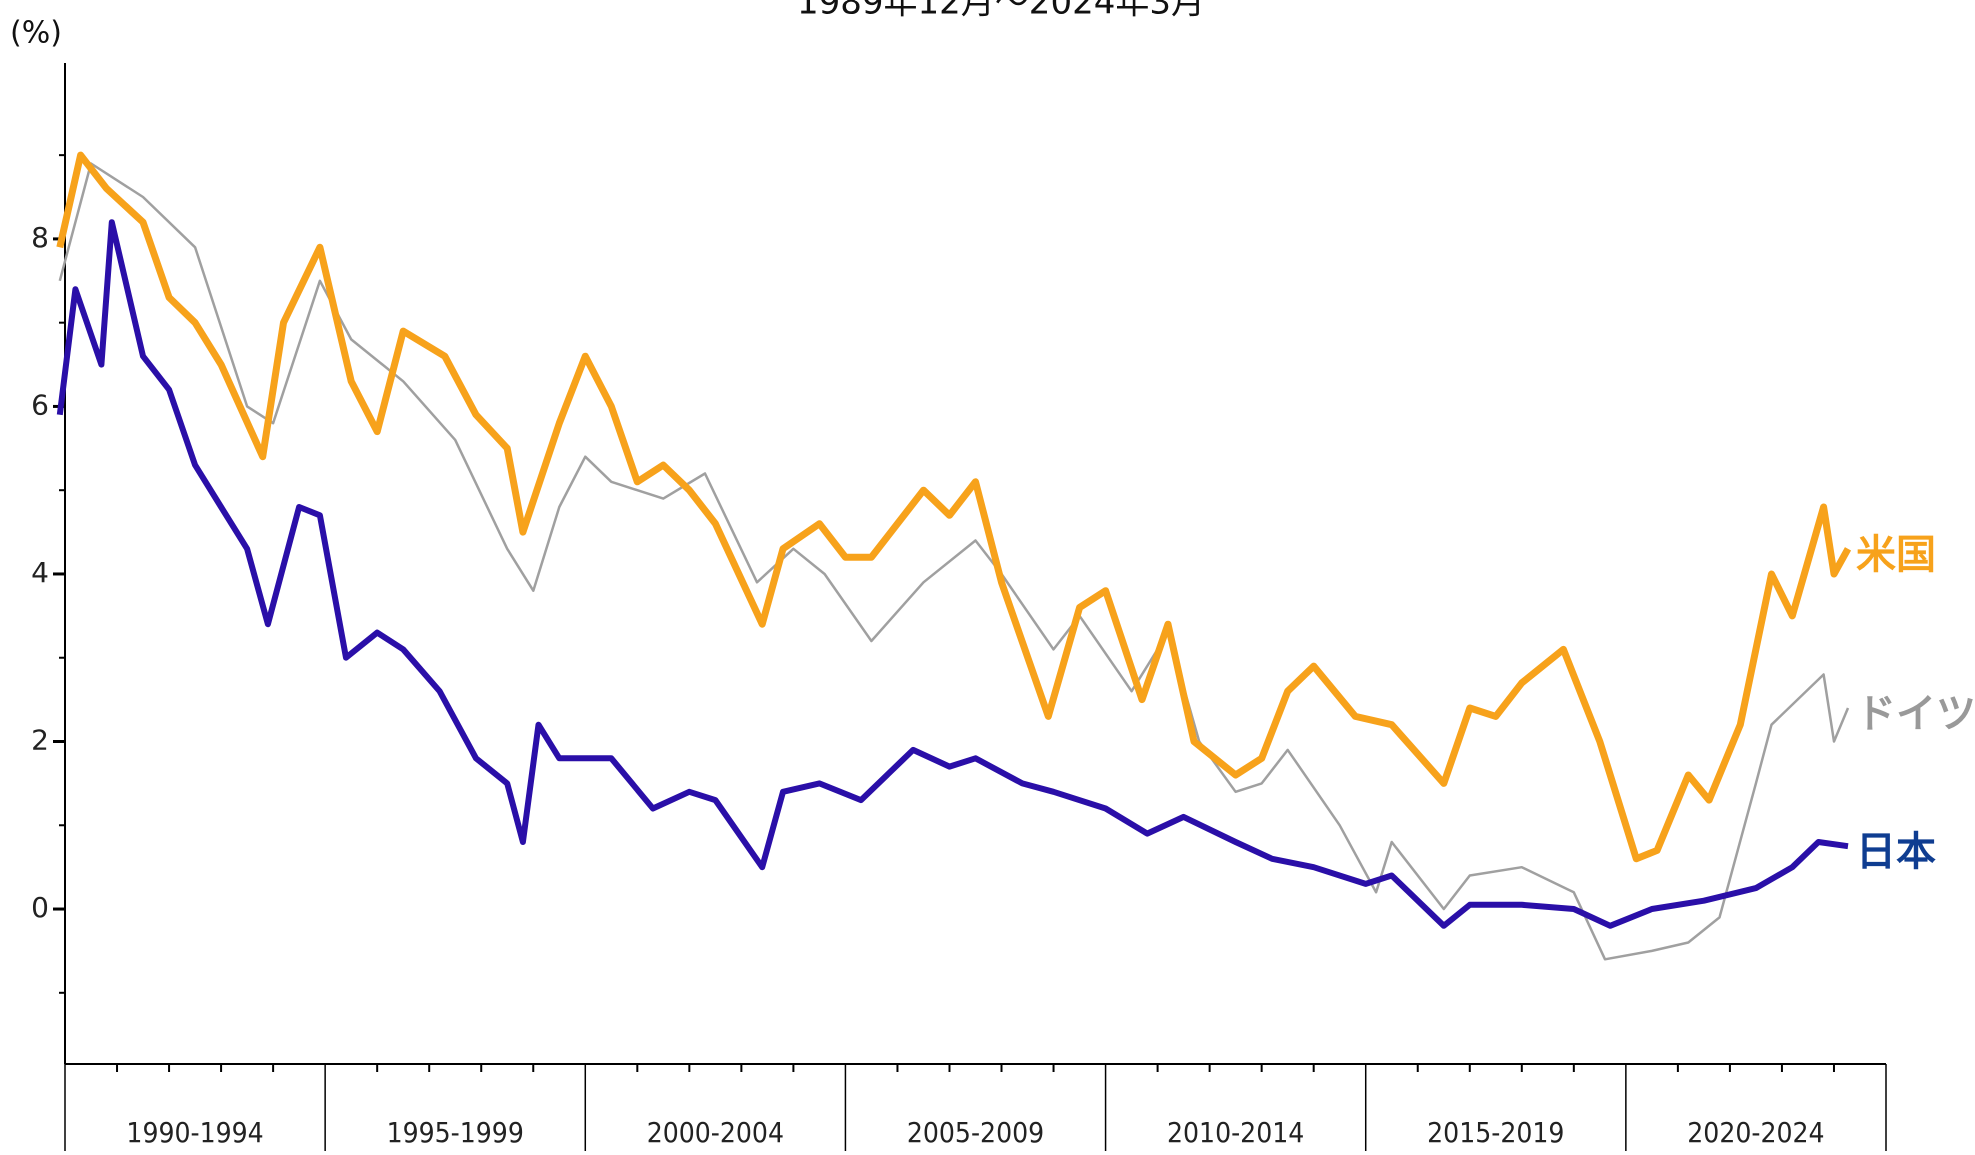  Describe the element at coordinates (40, 237) in the screenshot. I see `y-tick-label: 8` at that location.